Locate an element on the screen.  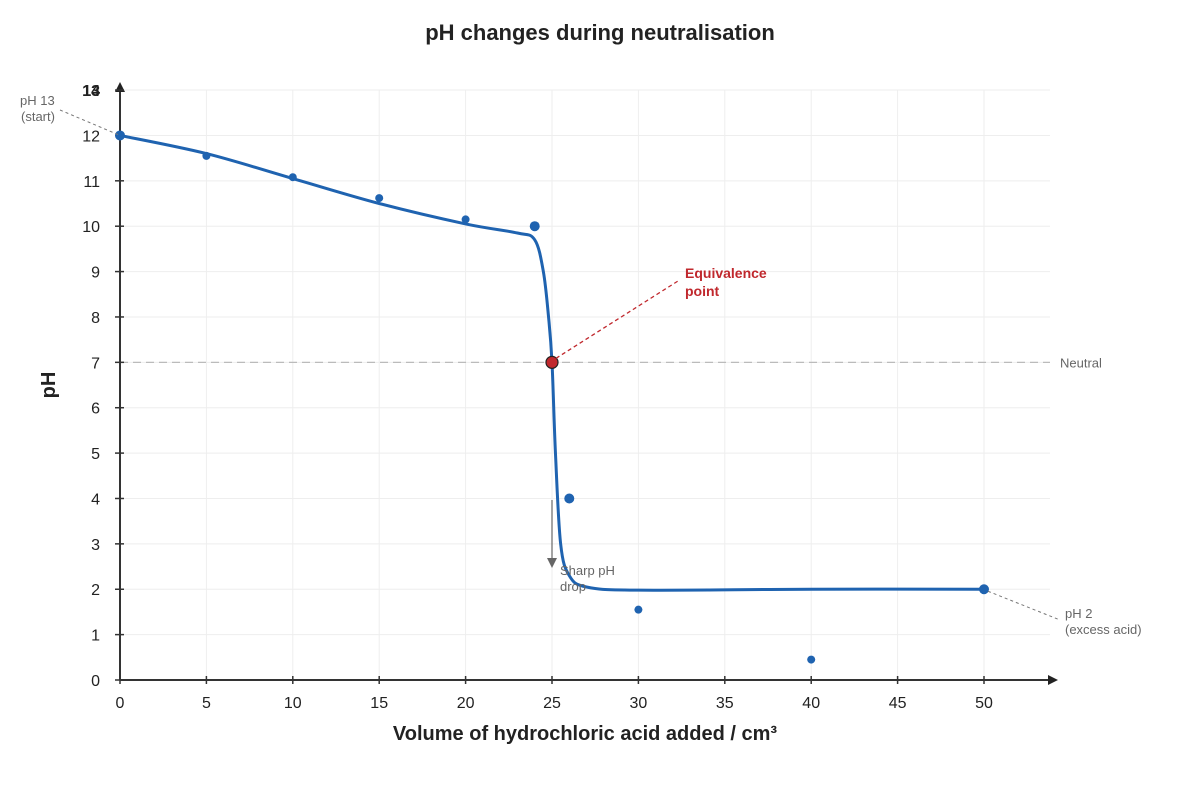
sharp-drop-label-line1: Sharp pH is located at coordinates (587, 570).